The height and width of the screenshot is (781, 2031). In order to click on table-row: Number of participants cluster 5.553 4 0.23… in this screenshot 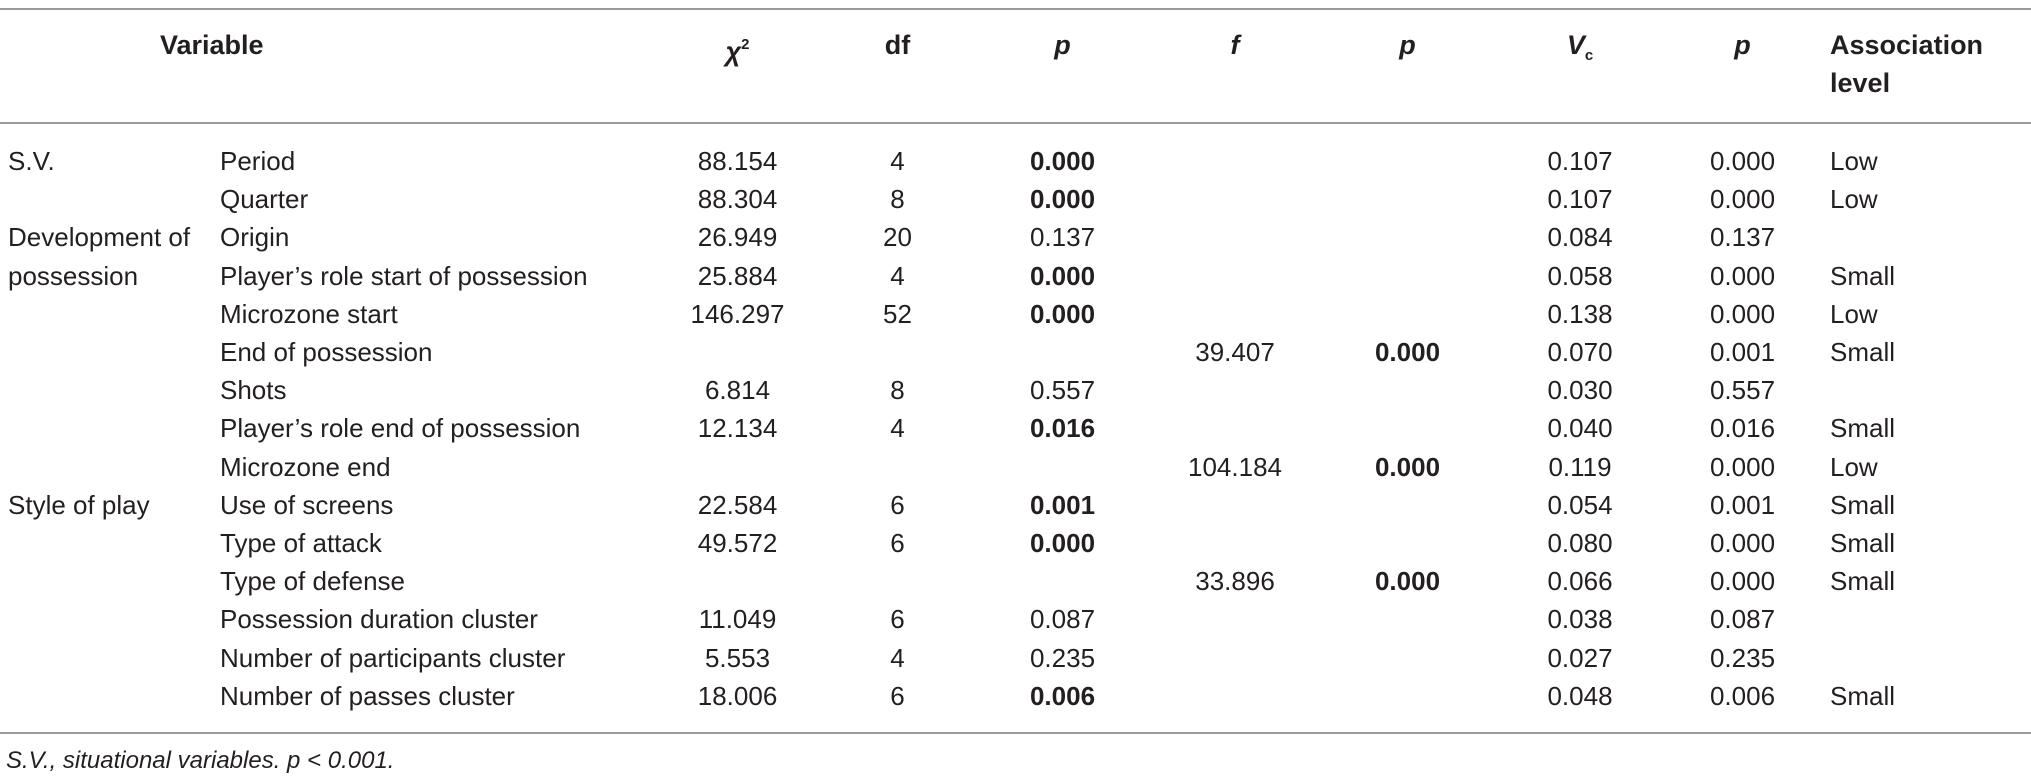, I will do `click(1015, 657)`.